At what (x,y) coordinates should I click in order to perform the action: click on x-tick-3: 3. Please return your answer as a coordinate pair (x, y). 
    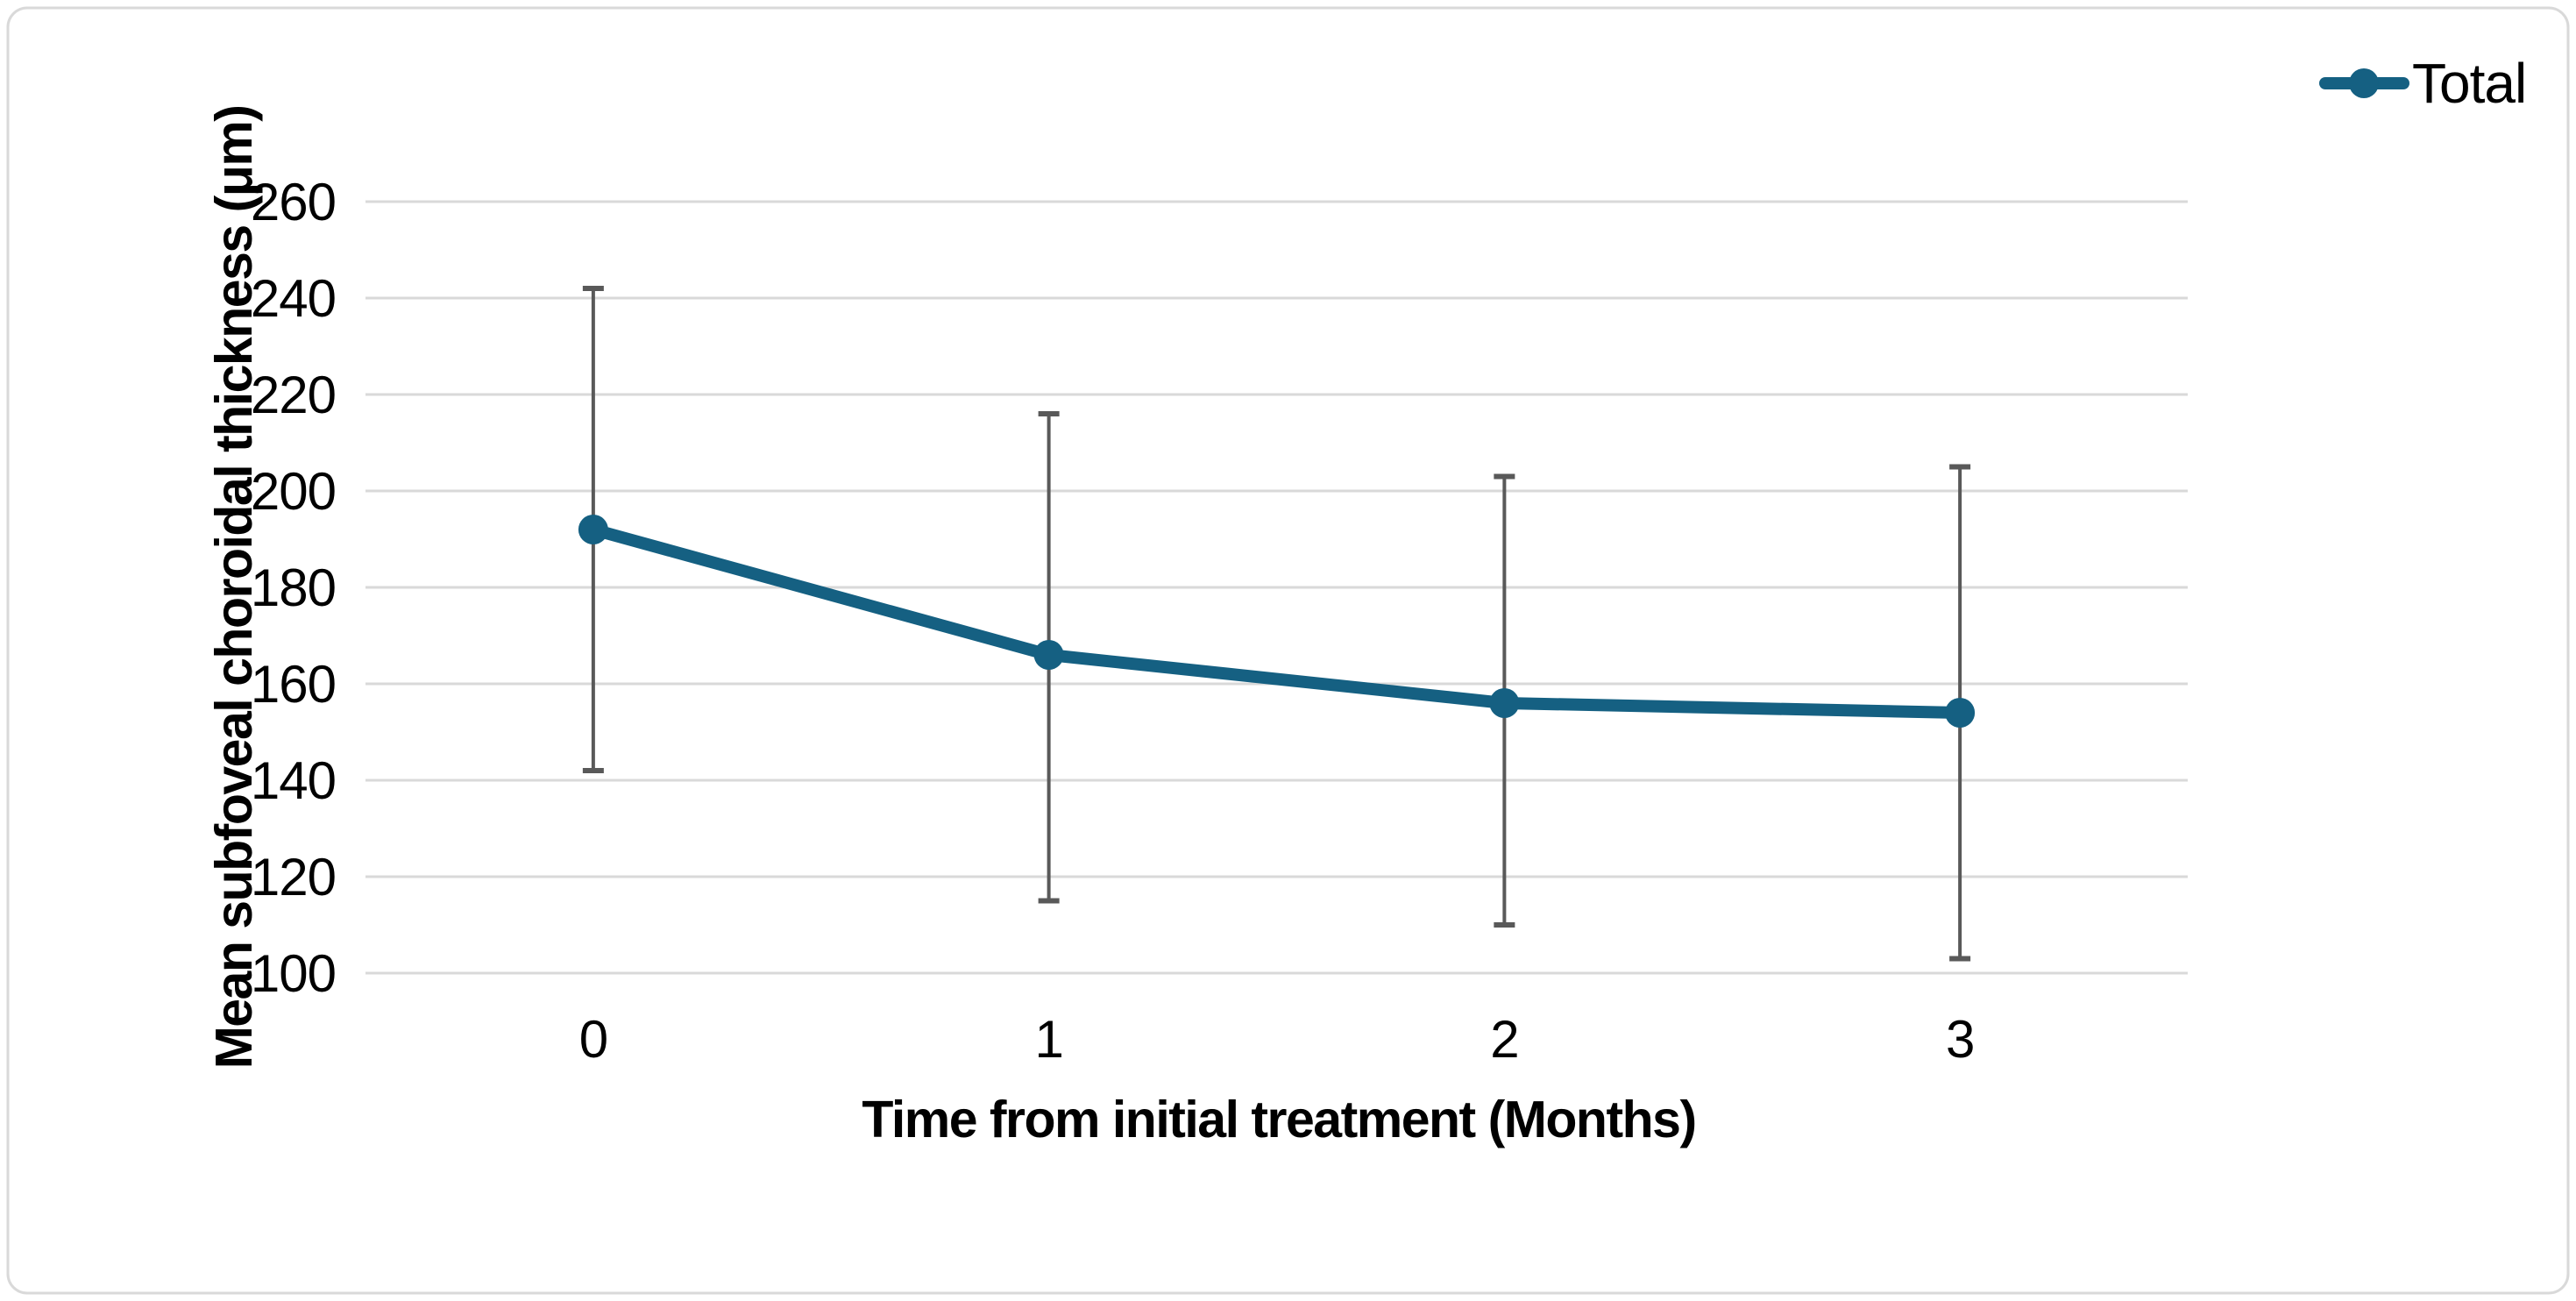
    Looking at the image, I should click on (1960, 1039).